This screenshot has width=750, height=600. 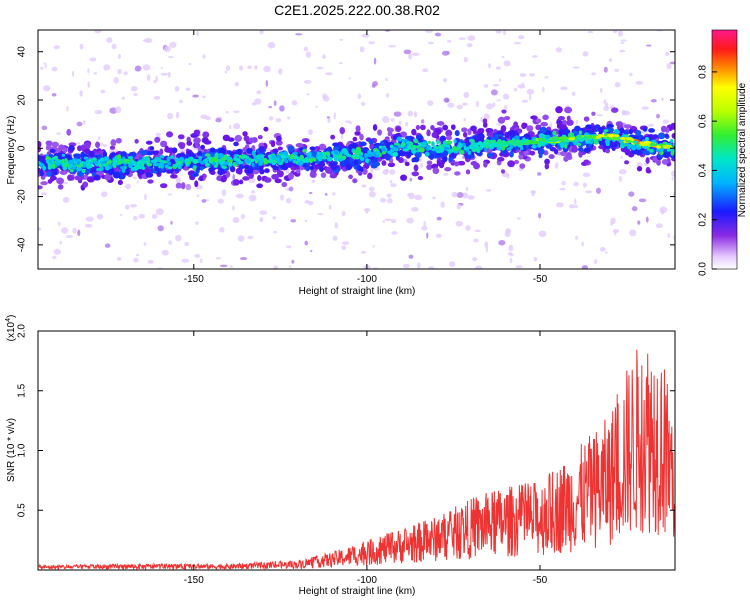 I want to click on spectrogram-y-tick-label: 0, so click(x=22, y=148).